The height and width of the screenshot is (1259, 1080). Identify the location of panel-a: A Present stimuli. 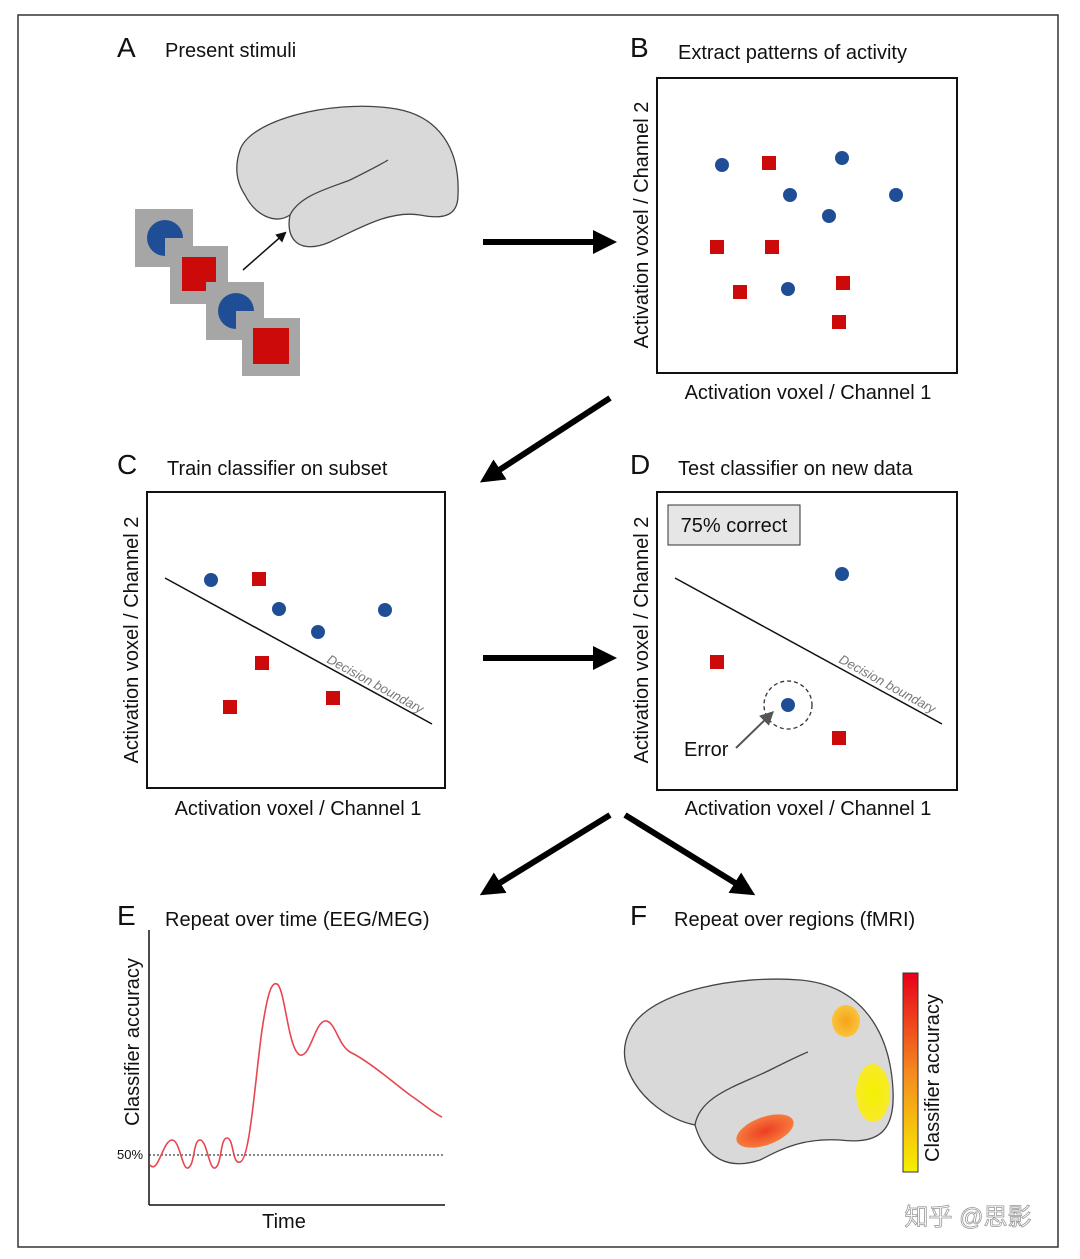
(288, 204).